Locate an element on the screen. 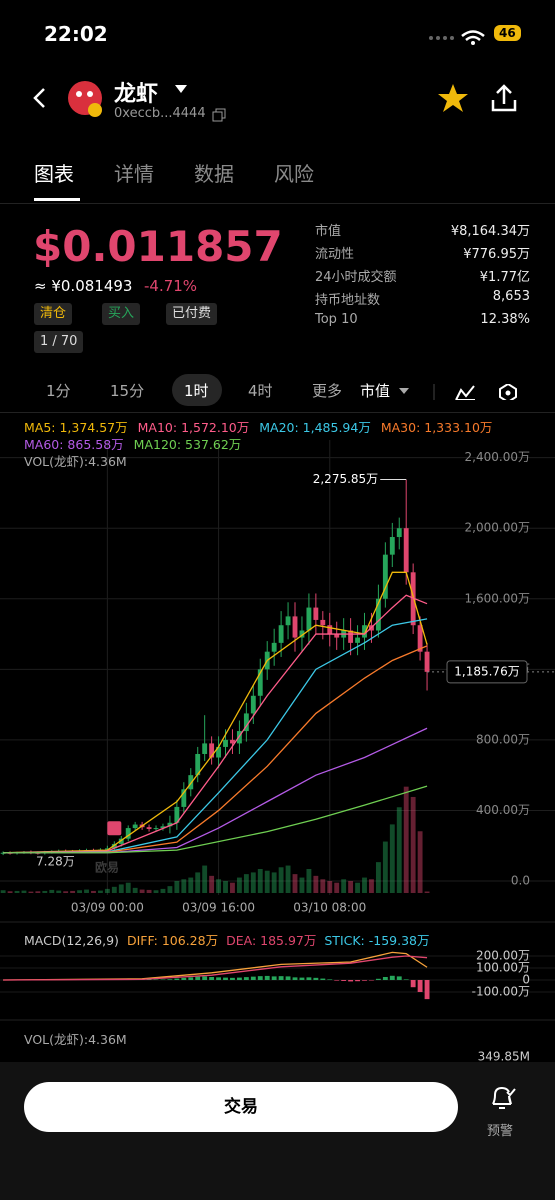 The image size is (555, 1200). price: $0.011857 is located at coordinates (158, 246).